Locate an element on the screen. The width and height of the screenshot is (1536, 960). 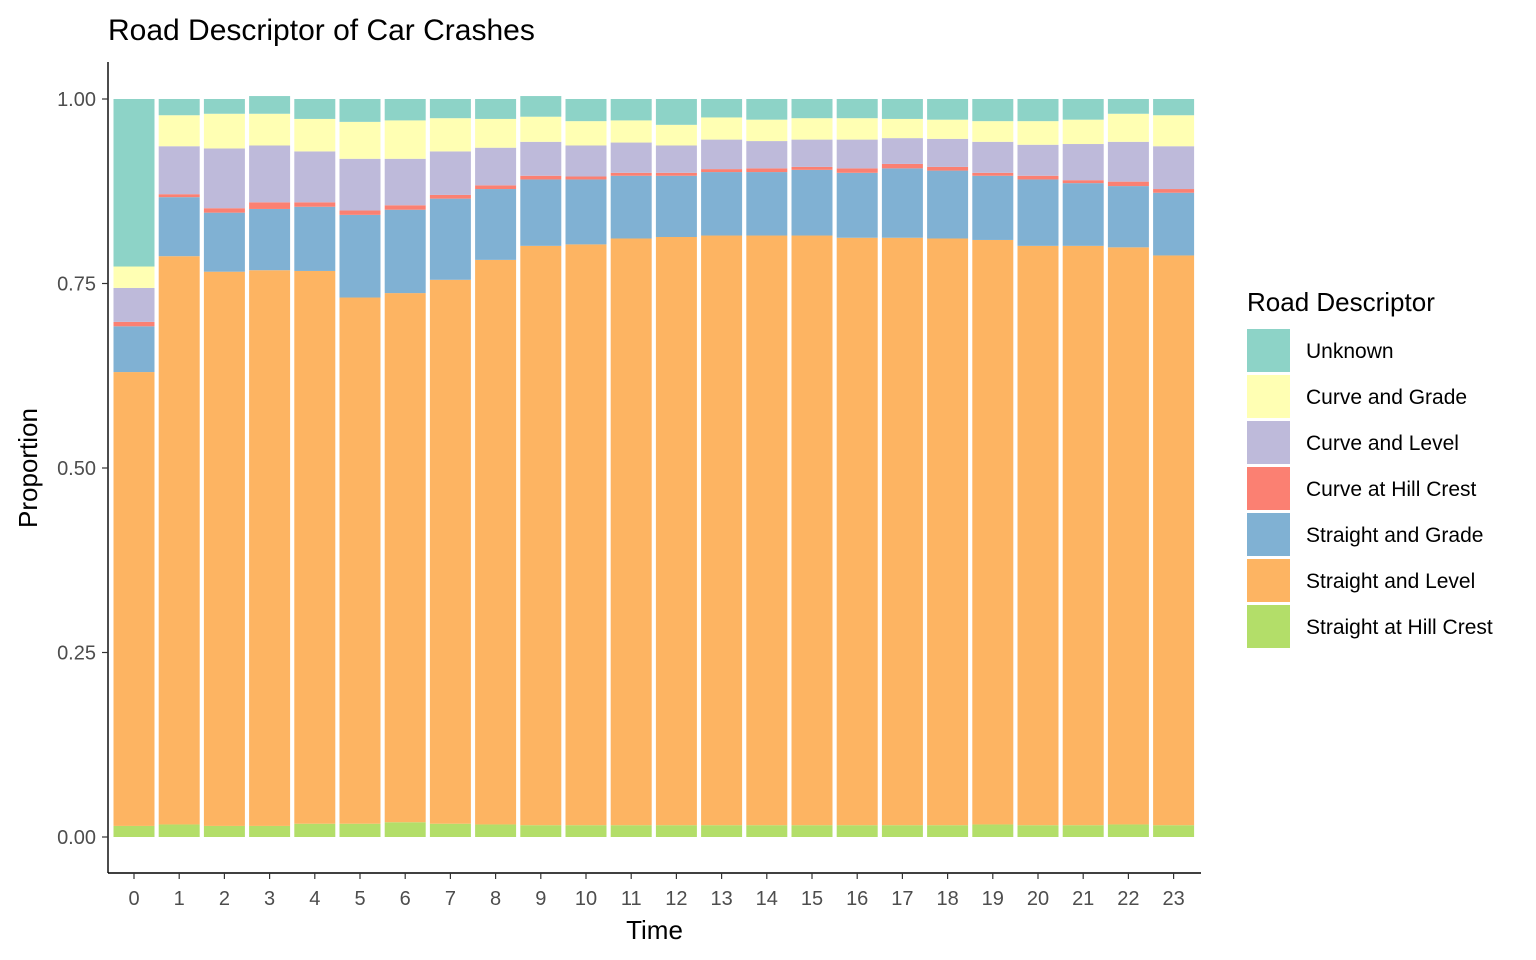
x-axis-ticks: 0 1 2 3 4 5 6 7 8 9 10 11 12 13 14 15 16 17 18 19 20 21 22 23 is located at coordinates (656, 891).